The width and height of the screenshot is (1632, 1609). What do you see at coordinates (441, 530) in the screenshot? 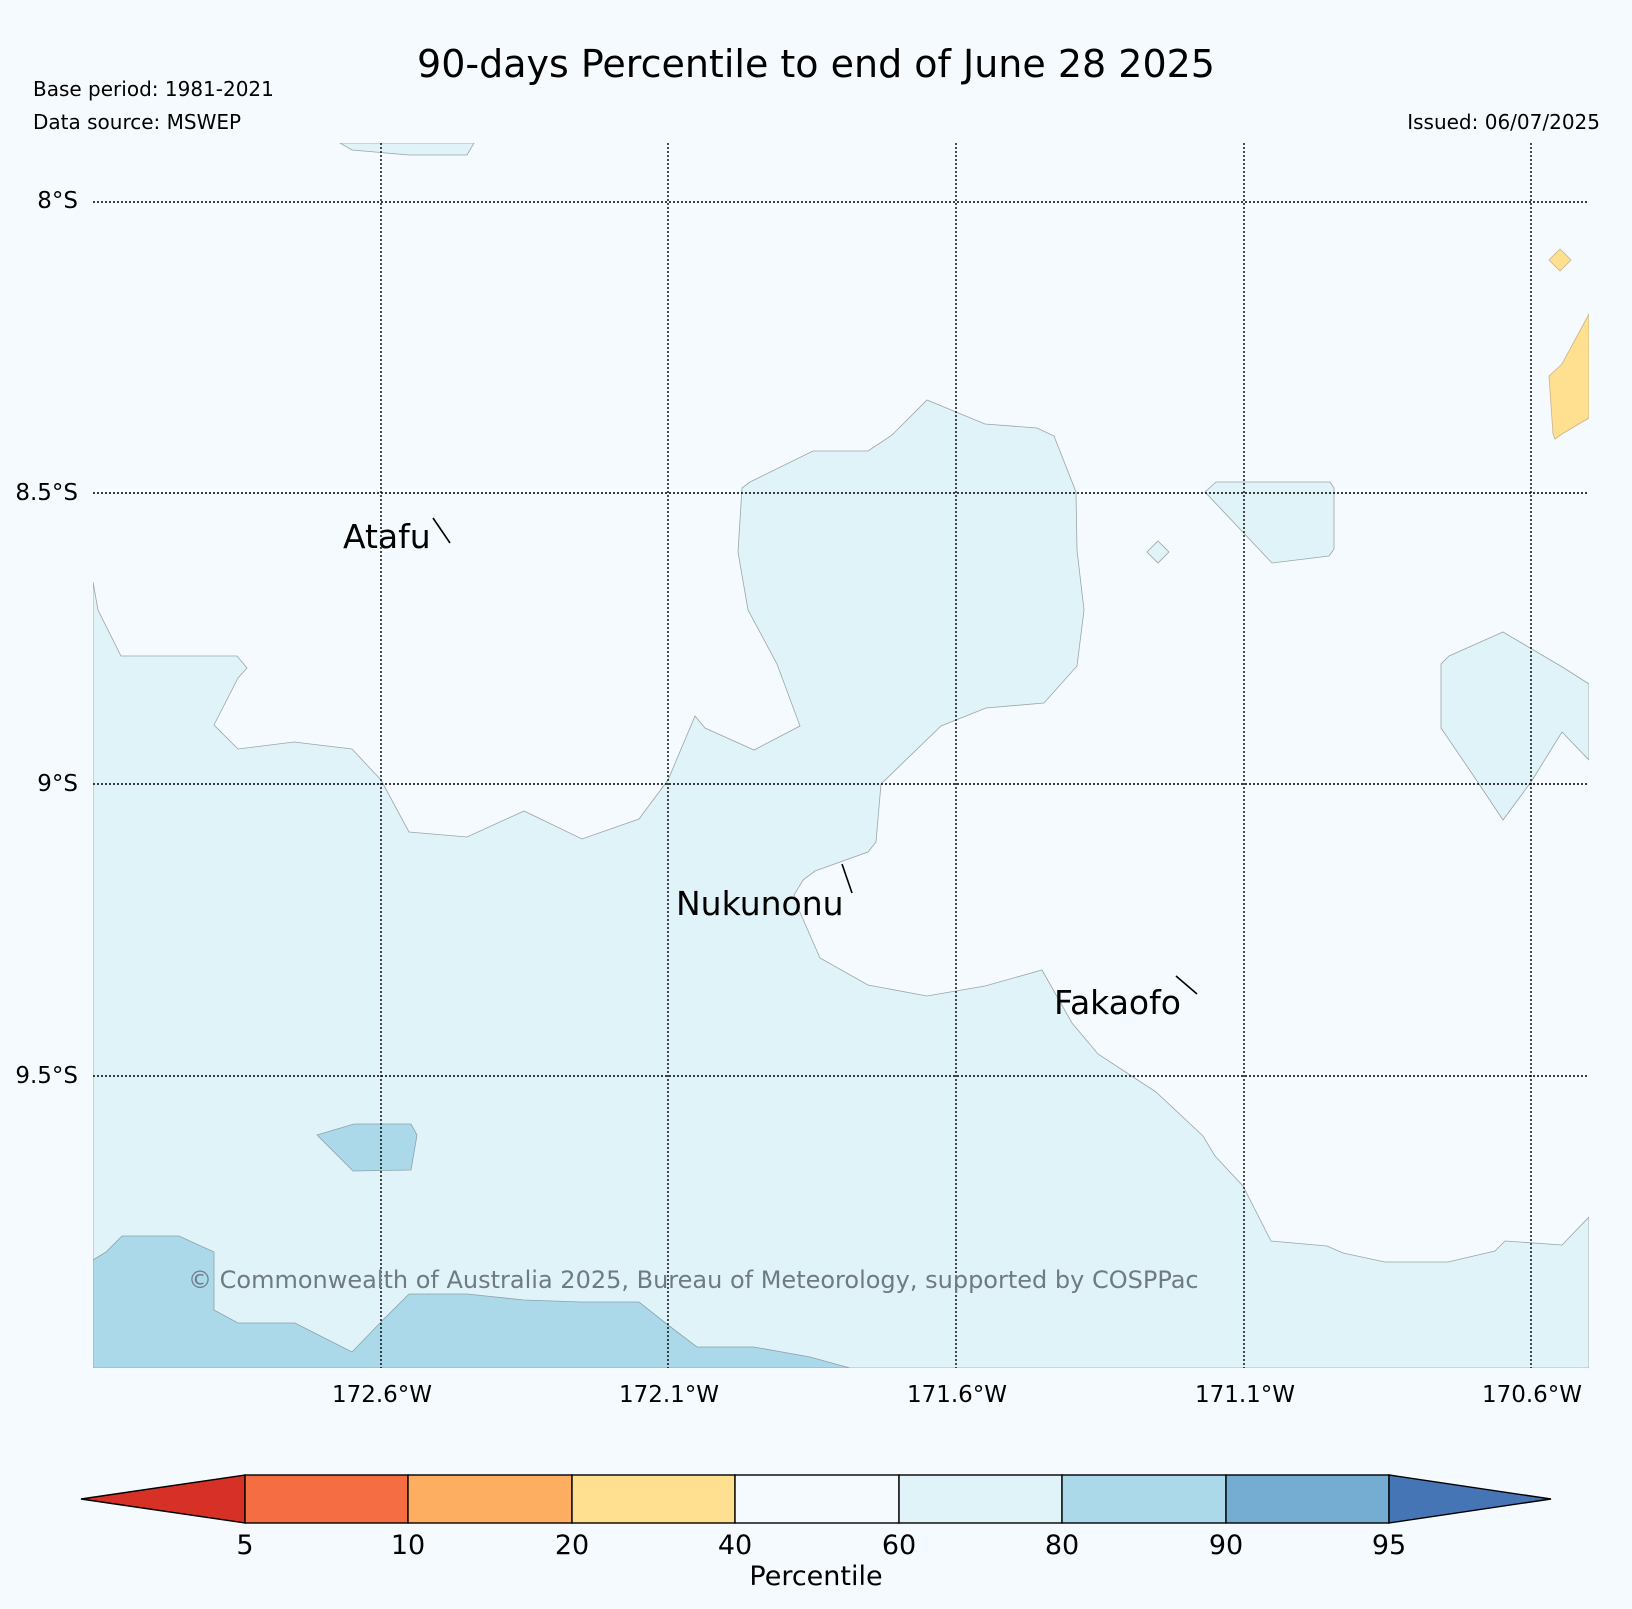
I see `atafu-marker` at bounding box center [441, 530].